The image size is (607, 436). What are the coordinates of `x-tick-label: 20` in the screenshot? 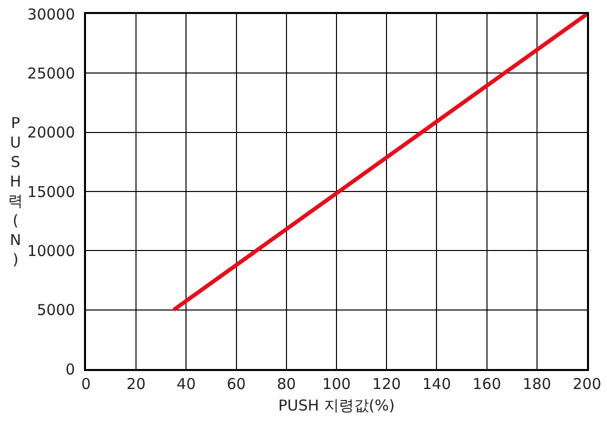 It's located at (136, 384).